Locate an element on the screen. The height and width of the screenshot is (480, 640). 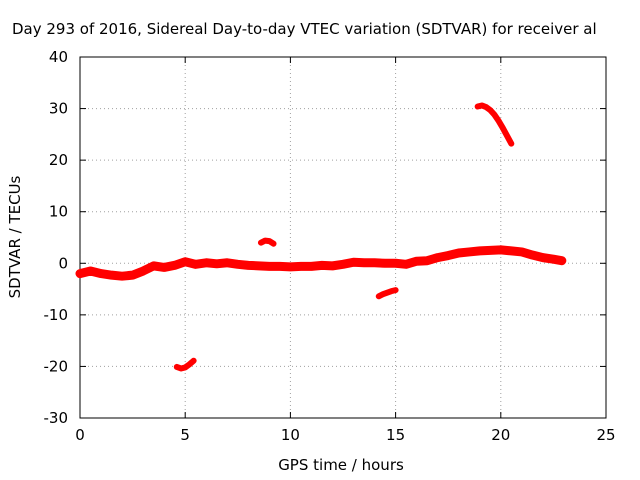
y-axis-label: SDTVAR / TECUs is located at coordinates (15, 236).